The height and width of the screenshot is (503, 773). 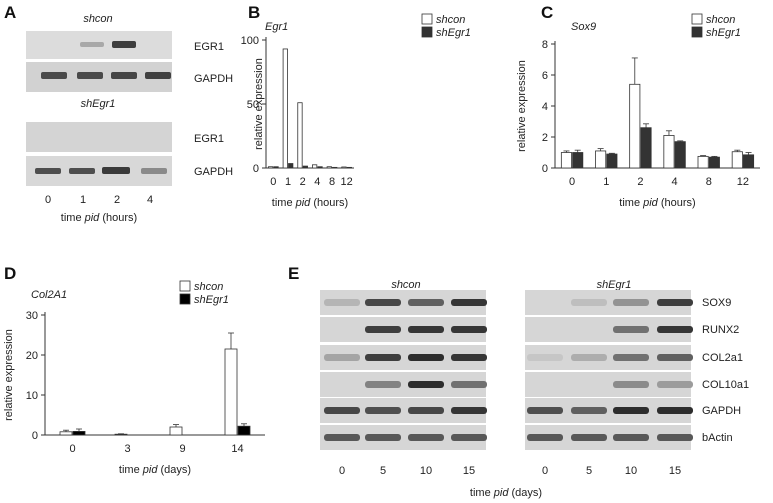 I want to click on band-label-gapdh-2: GAPDH, so click(x=213, y=172).